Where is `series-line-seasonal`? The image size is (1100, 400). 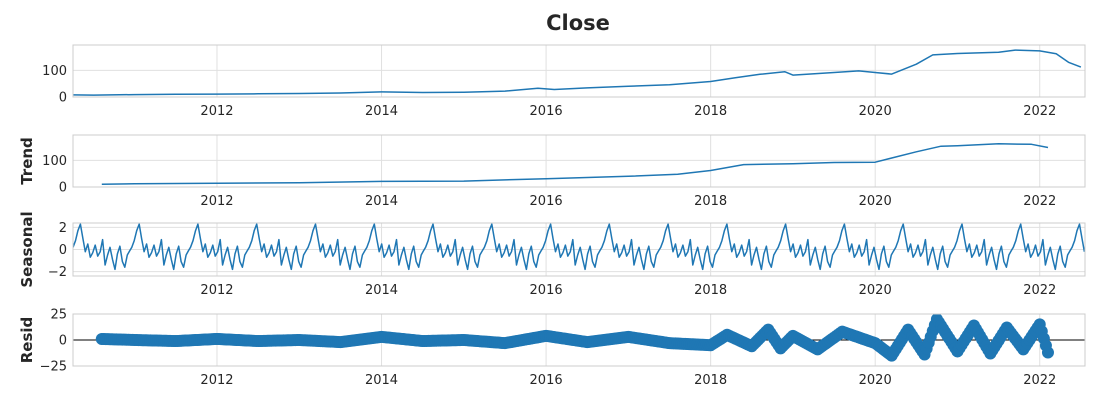
series-line-seasonal is located at coordinates (579, 247).